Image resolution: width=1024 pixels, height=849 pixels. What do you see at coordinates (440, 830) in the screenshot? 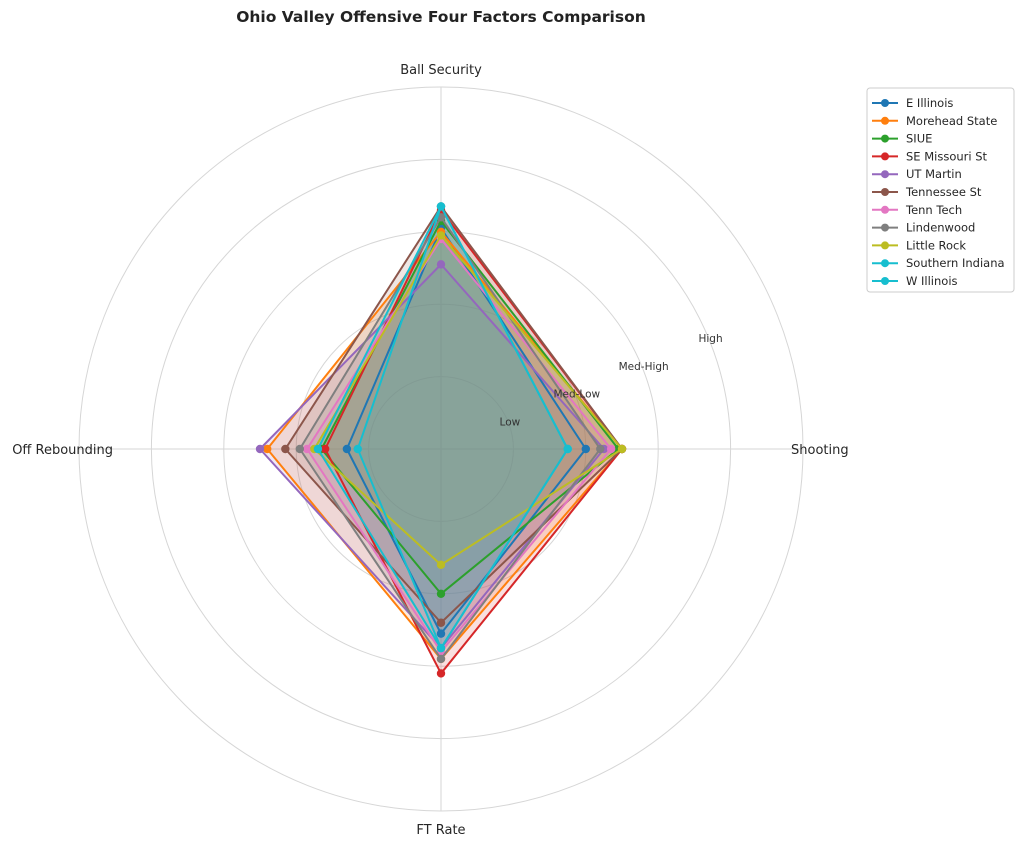
I see `axis-label-3: FT Rate` at bounding box center [440, 830].